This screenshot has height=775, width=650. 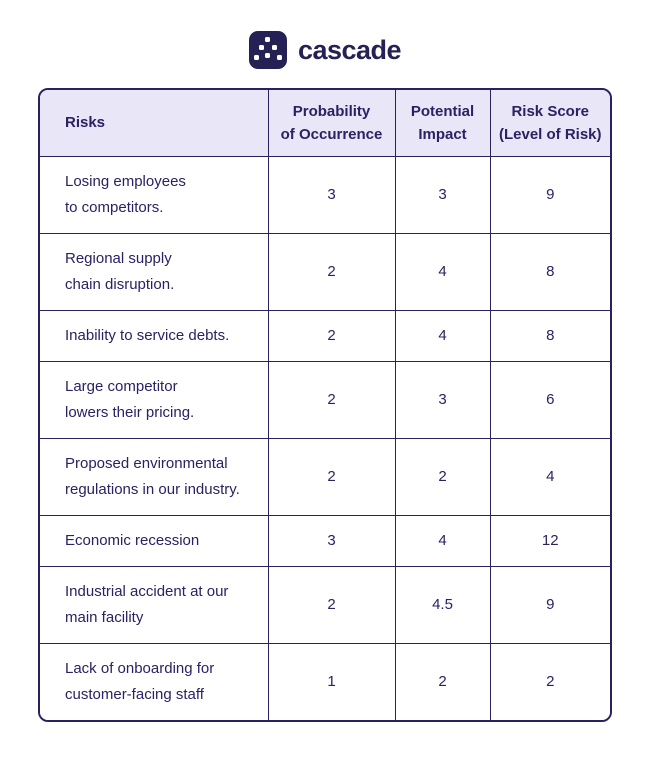 I want to click on risk-name-cell: Losing employees to competitors., so click(x=154, y=195).